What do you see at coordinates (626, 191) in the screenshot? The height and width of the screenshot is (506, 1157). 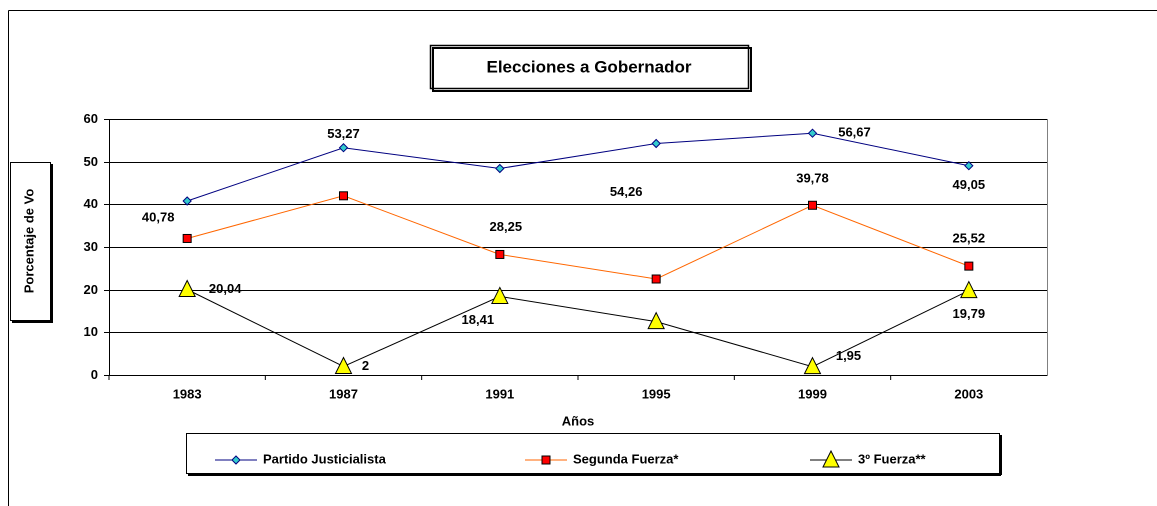 I see `data-label: 54,26` at bounding box center [626, 191].